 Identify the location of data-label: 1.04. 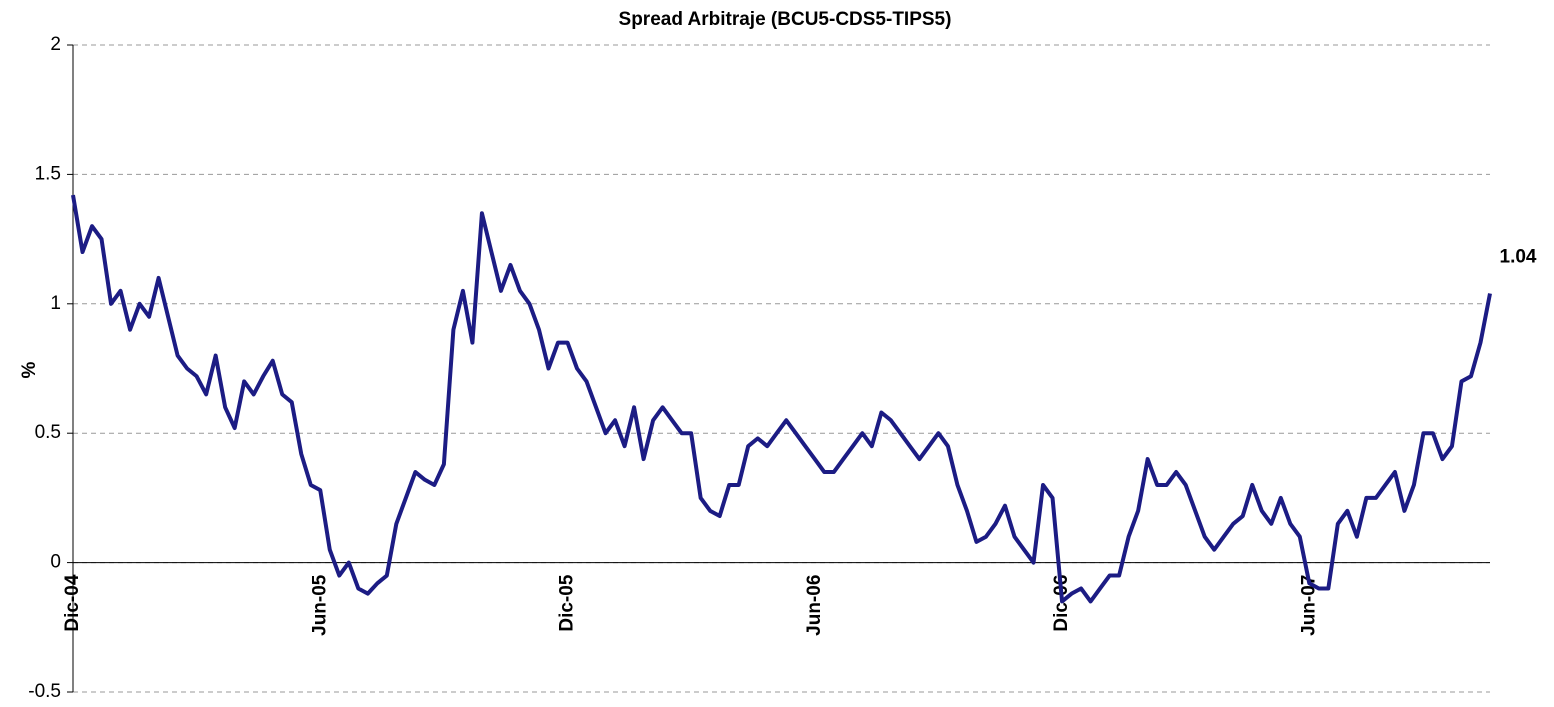
(1518, 256).